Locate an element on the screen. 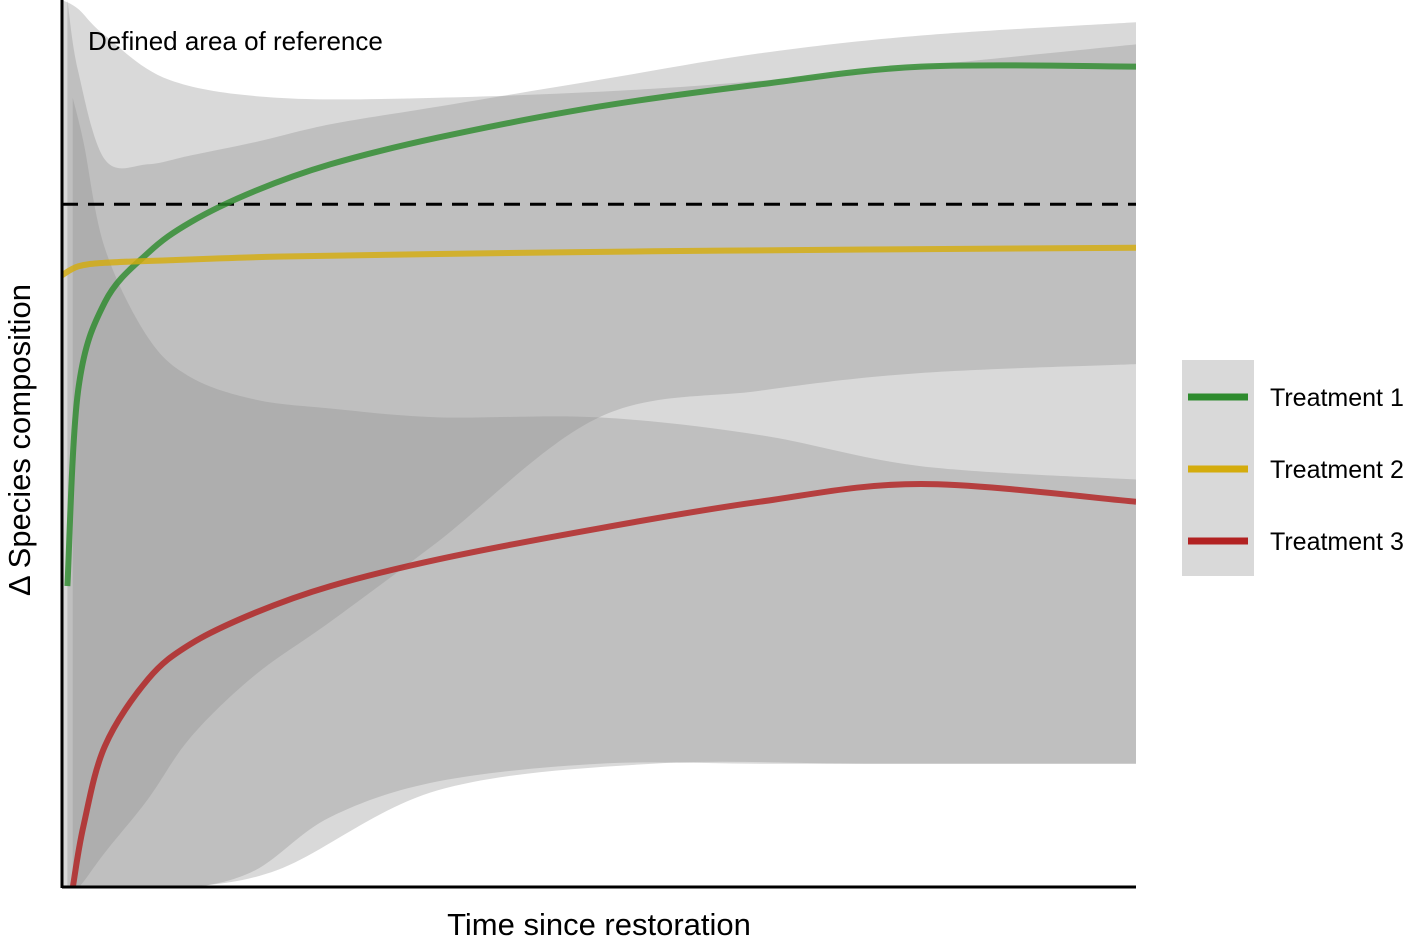 The image size is (1417, 944). legend-label-treatment-3: Treatment 3 is located at coordinates (1337, 542).